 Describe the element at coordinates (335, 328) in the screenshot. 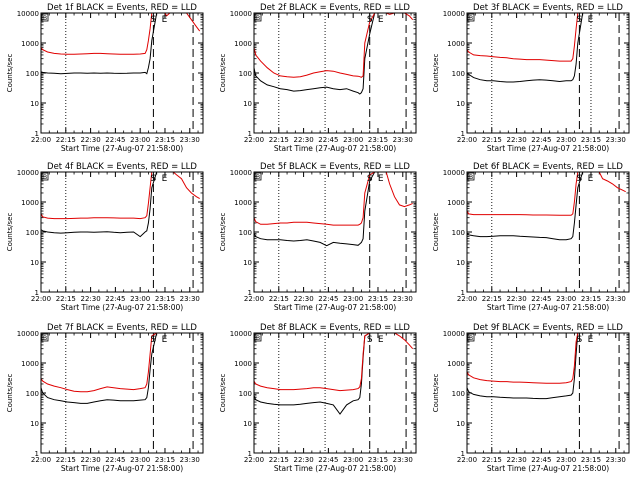

I see `panel-title: Det 8f BLACK = Events, RED = LLD` at that location.